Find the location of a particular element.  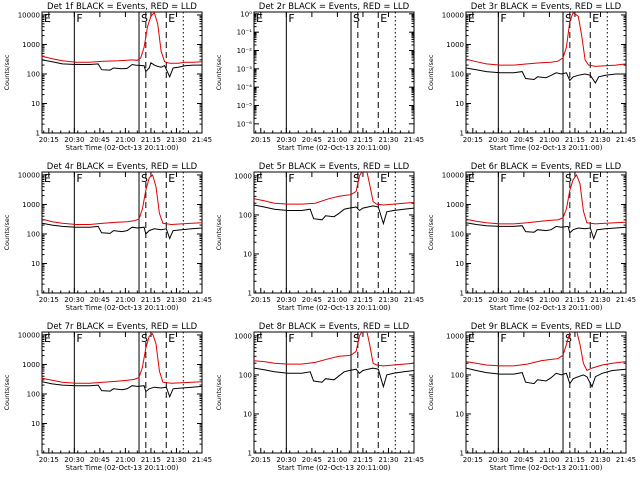

chart-title: Det 5r BLACK = Events, RED = LLD is located at coordinates (334, 167).